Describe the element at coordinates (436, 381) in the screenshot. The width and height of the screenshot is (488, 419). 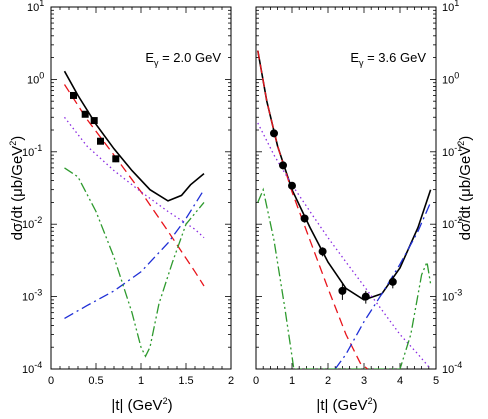
I see `x-tick-label: 5` at that location.